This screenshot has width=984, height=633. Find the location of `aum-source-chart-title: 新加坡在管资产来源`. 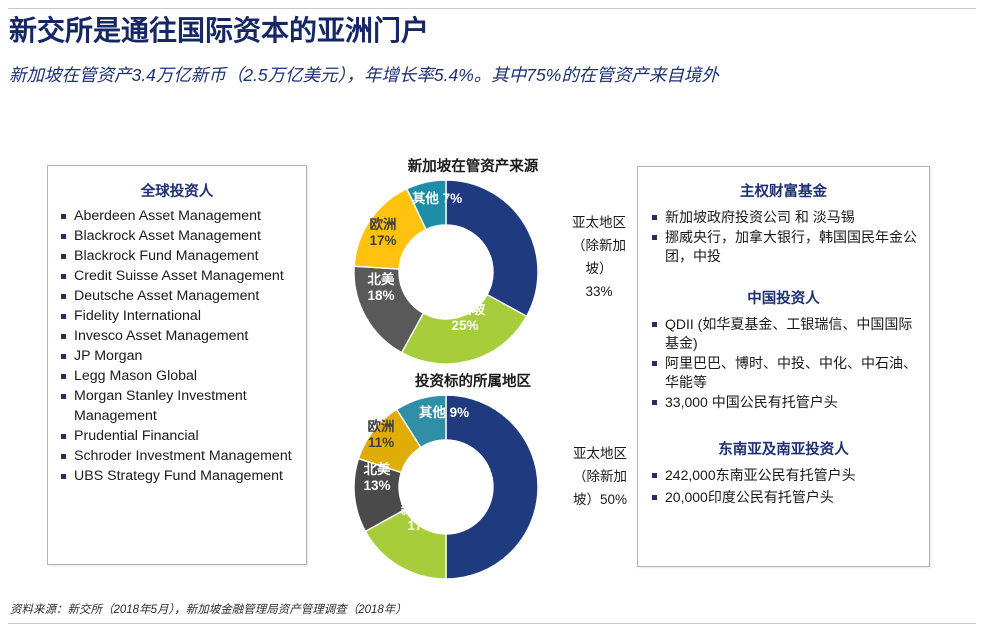

aum-source-chart-title: 新加坡在管资产来源 is located at coordinates (473, 167).